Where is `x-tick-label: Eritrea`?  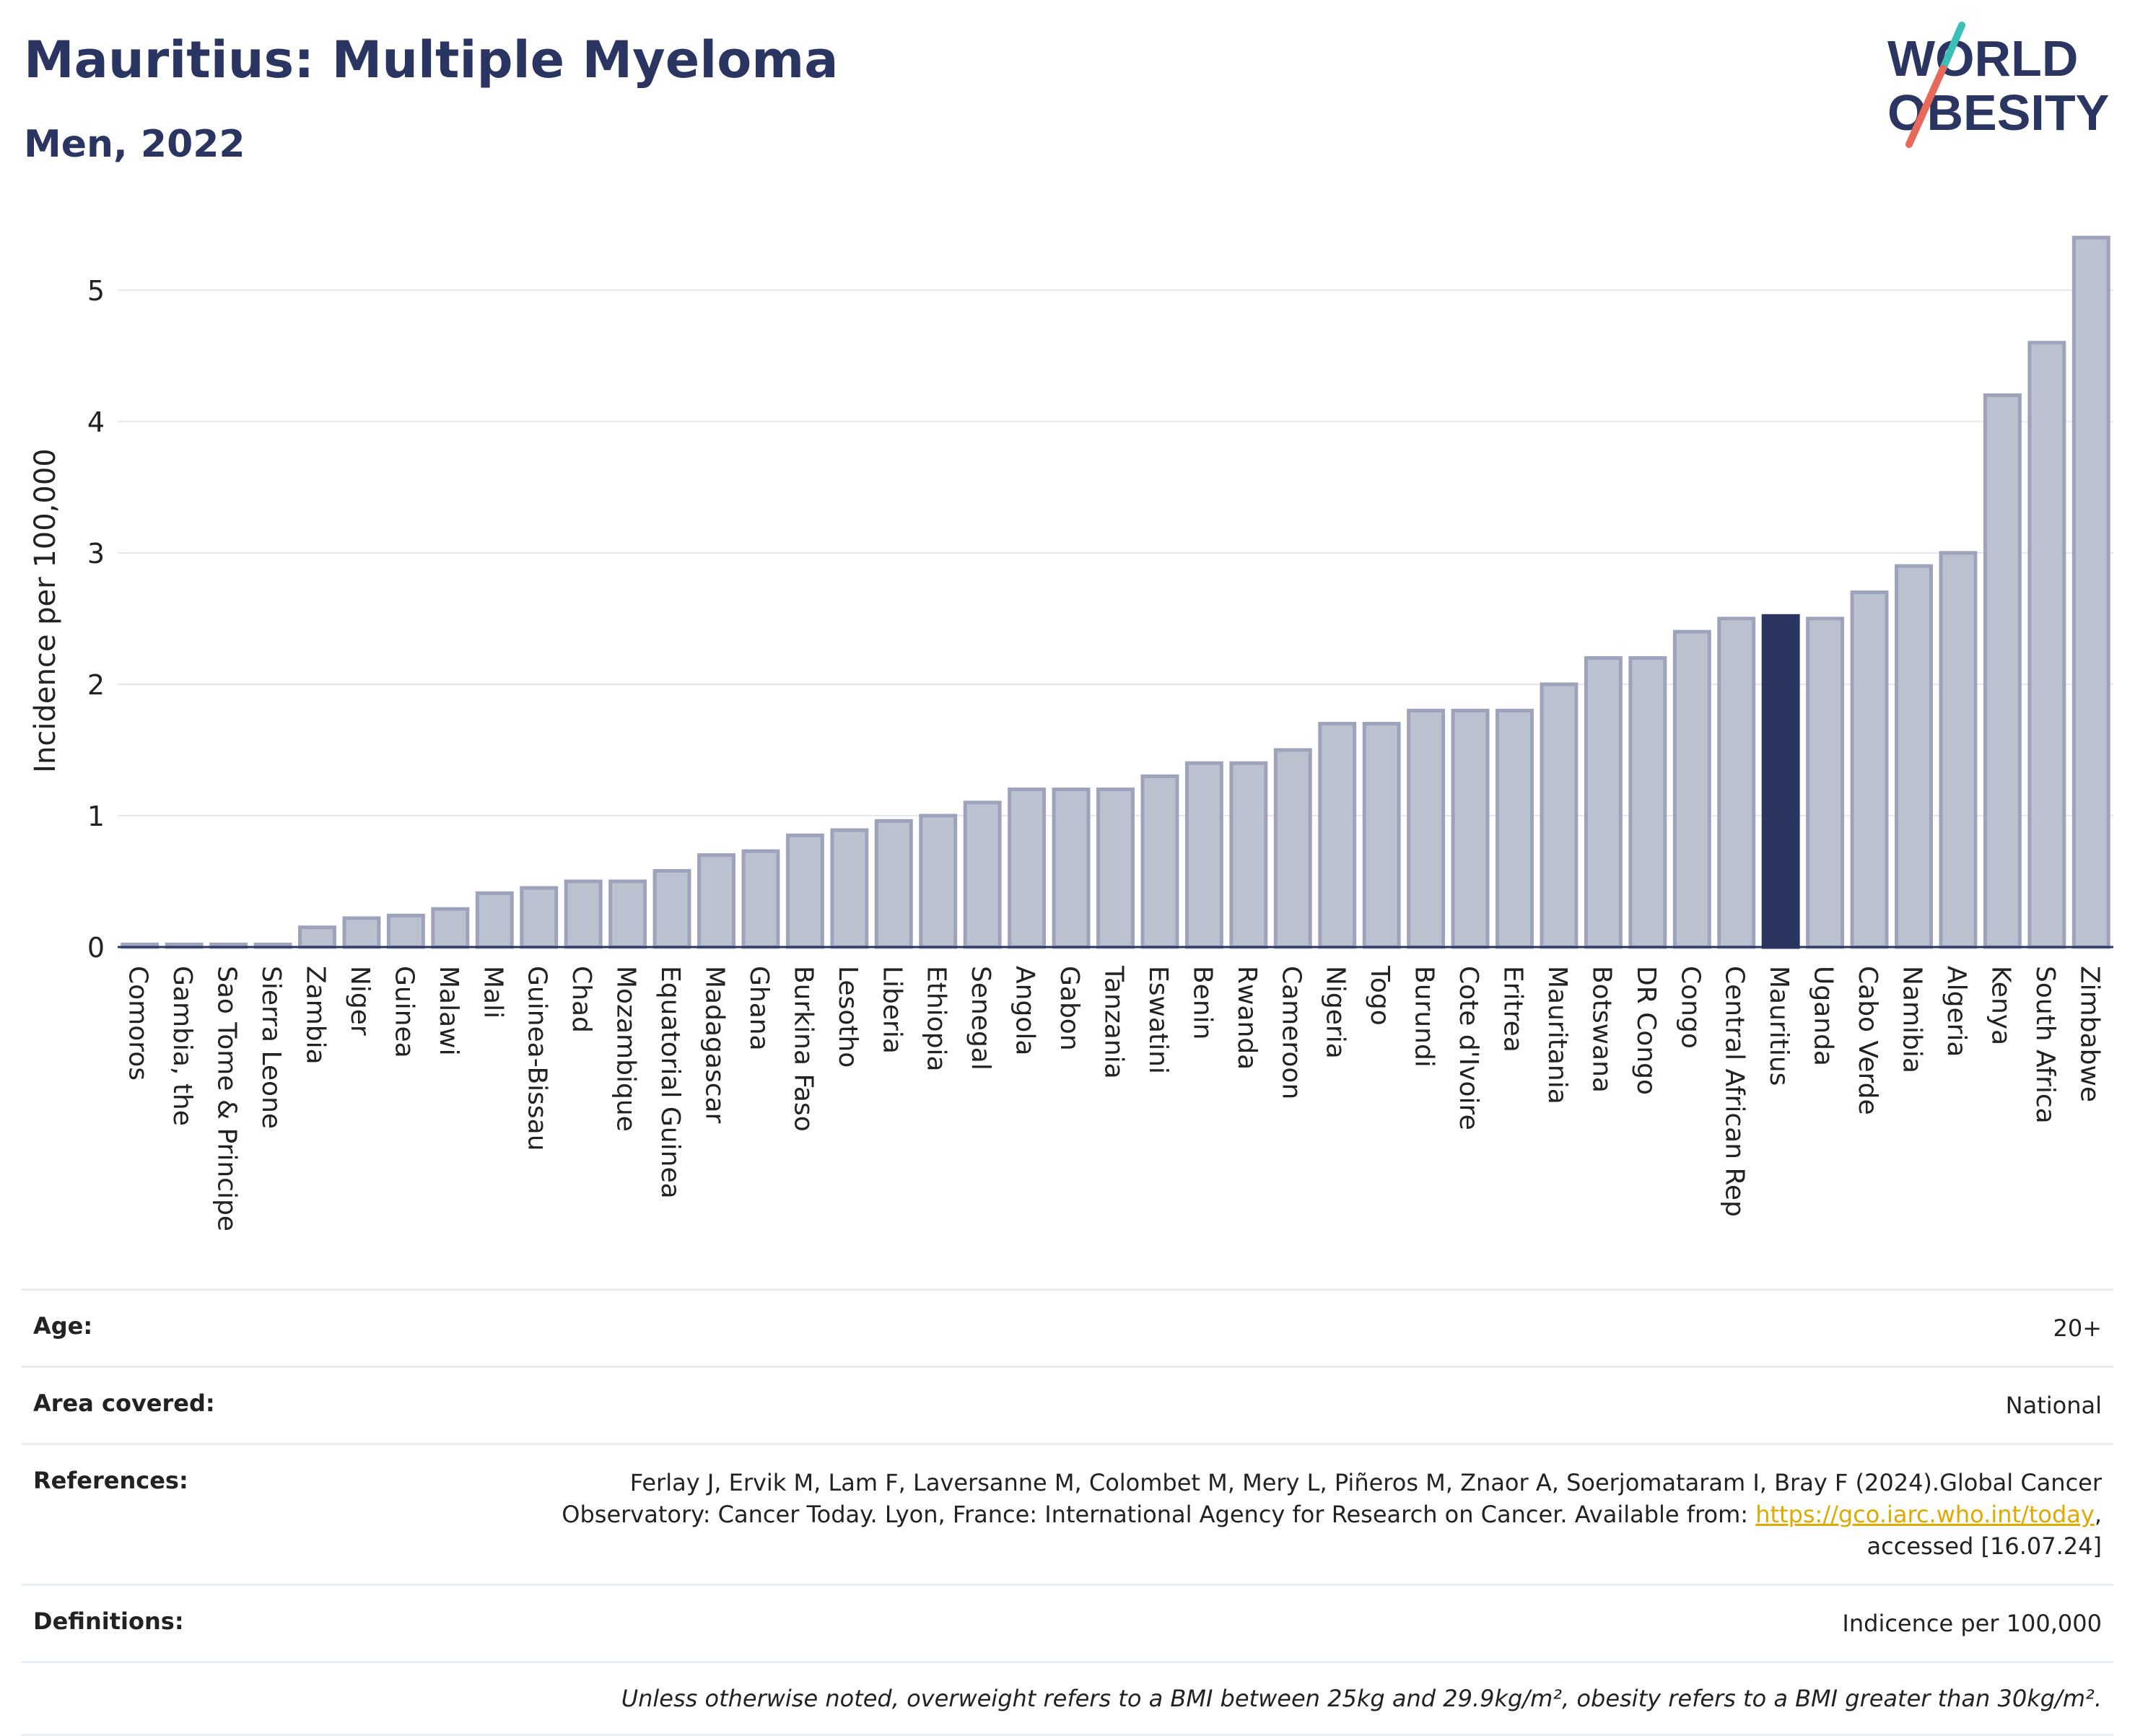
x-tick-label: Eritrea is located at coordinates (1513, 1009).